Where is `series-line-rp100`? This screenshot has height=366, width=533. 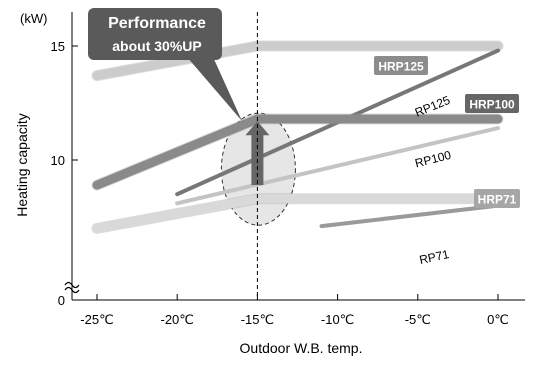
series-line-rp100 is located at coordinates (337, 166).